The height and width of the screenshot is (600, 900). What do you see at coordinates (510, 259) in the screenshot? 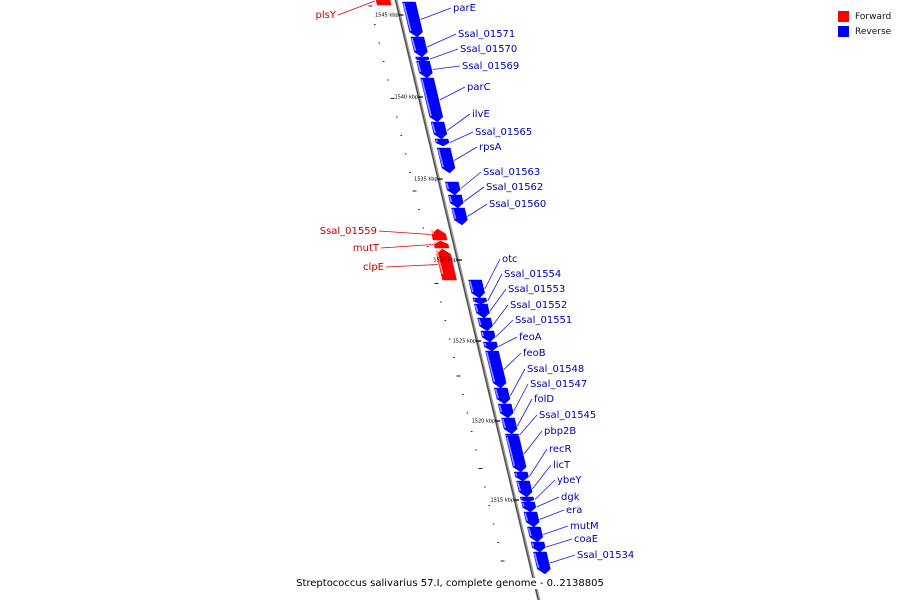
I see `gene-label-otc: otc` at bounding box center [510, 259].